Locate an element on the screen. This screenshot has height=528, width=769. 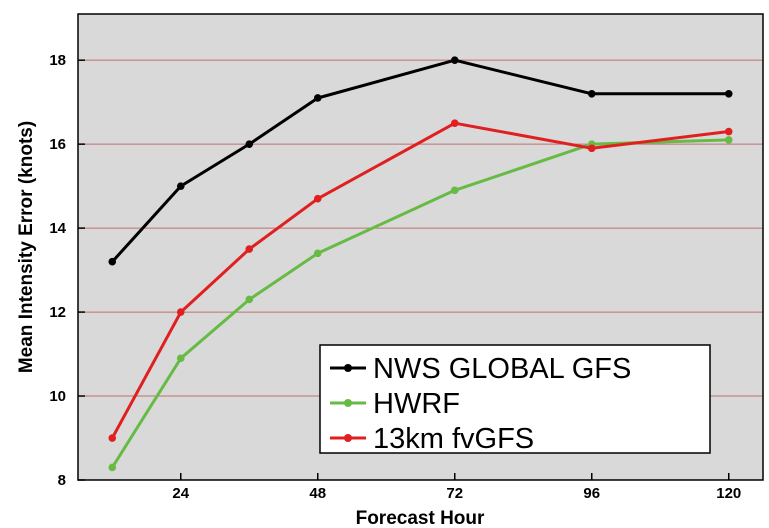
x-tick-label: 72 is located at coordinates (454, 493).